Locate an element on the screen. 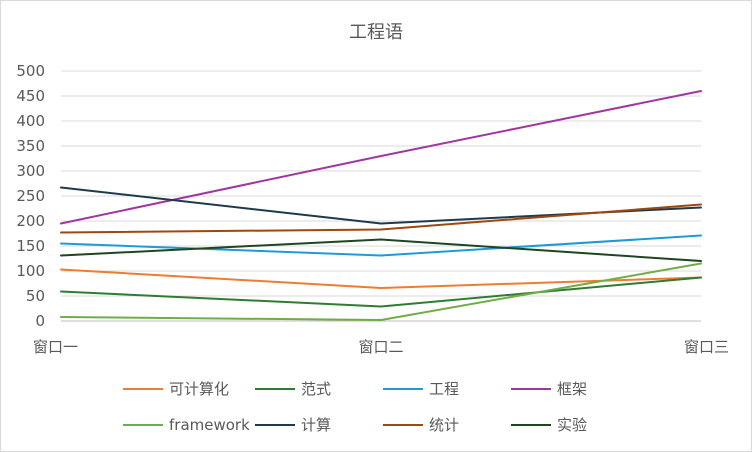 The height and width of the screenshot is (452, 752). legend-label: 统计 is located at coordinates (444, 425).